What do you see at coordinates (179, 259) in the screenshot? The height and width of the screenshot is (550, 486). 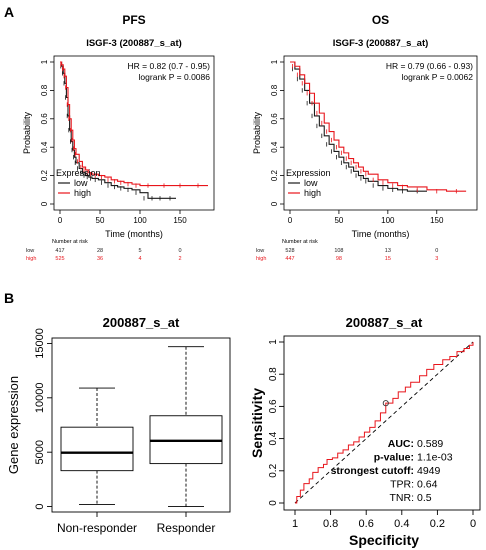 I see `risk-count: 2` at bounding box center [179, 259].